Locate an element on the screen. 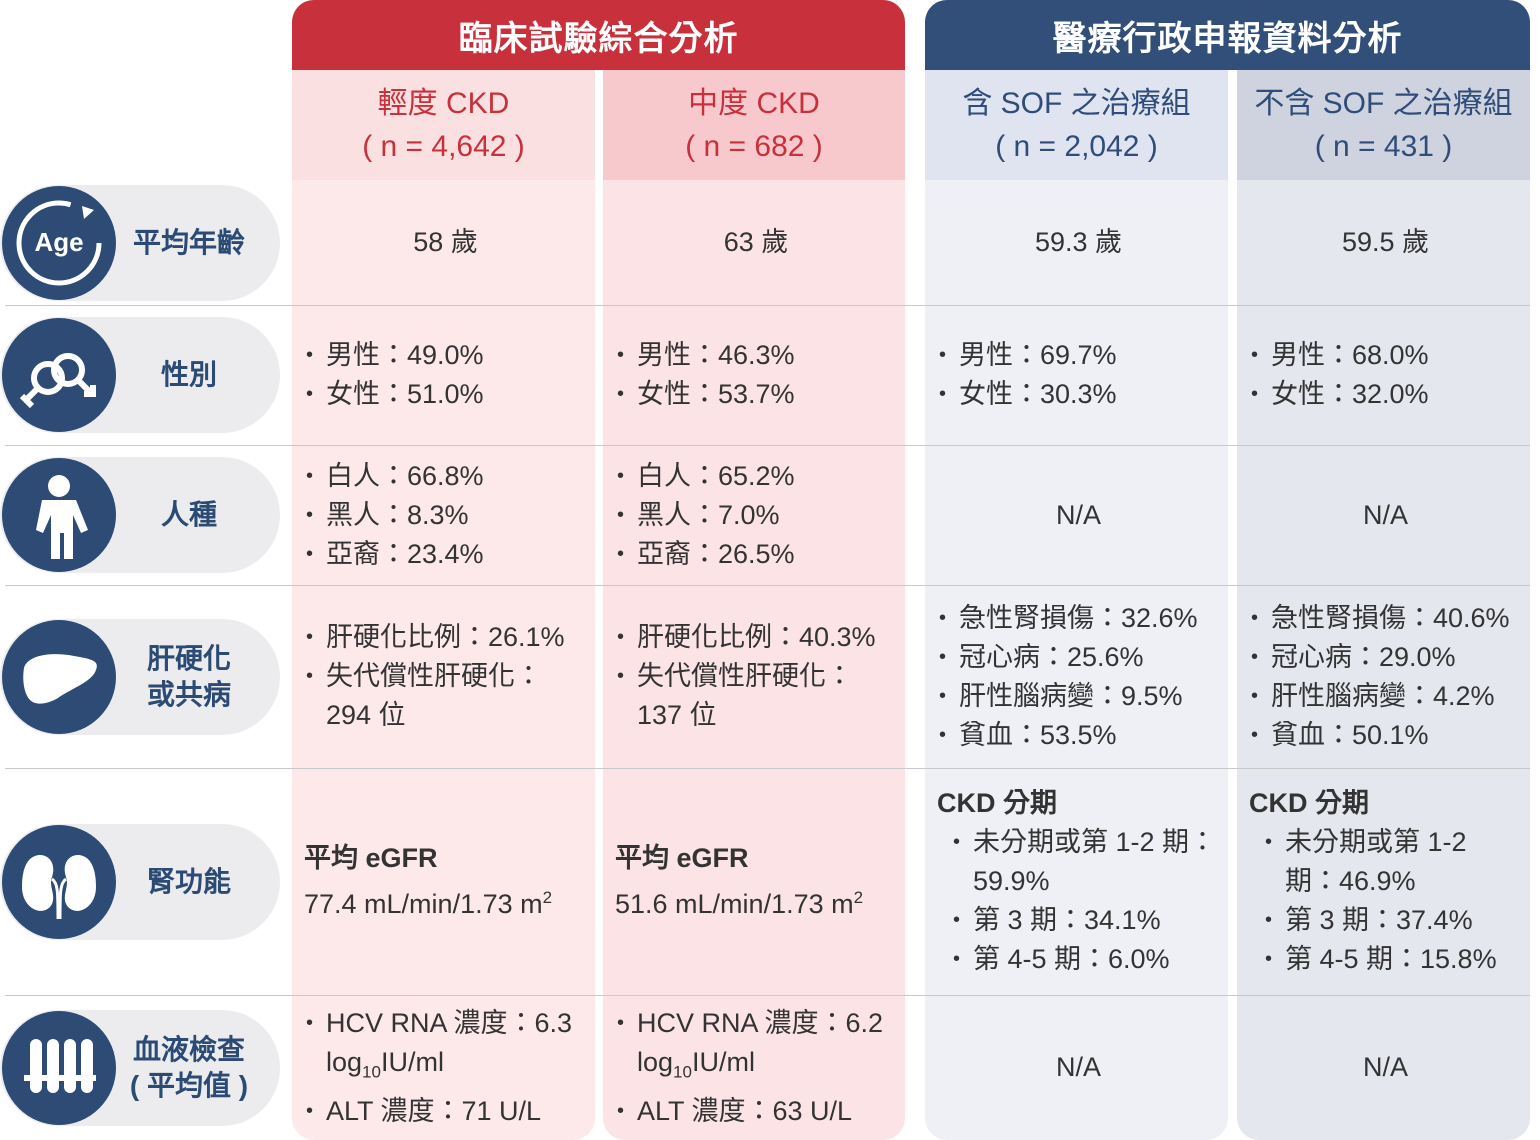 The width and height of the screenshot is (1540, 1140). bullet-item: 肝硬化比例：40.3% is located at coordinates (756, 637).